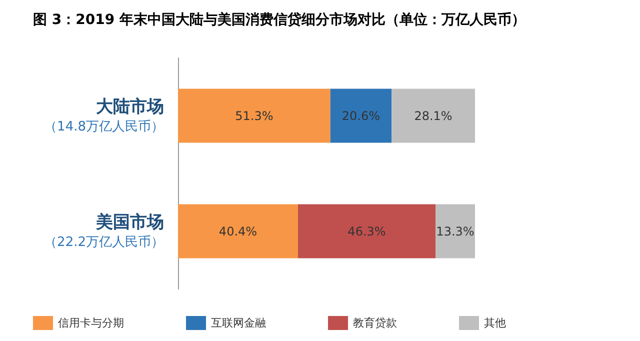 The image size is (640, 341). What do you see at coordinates (238, 323) in the screenshot?
I see `legend-label: 互联网金融` at bounding box center [238, 323].